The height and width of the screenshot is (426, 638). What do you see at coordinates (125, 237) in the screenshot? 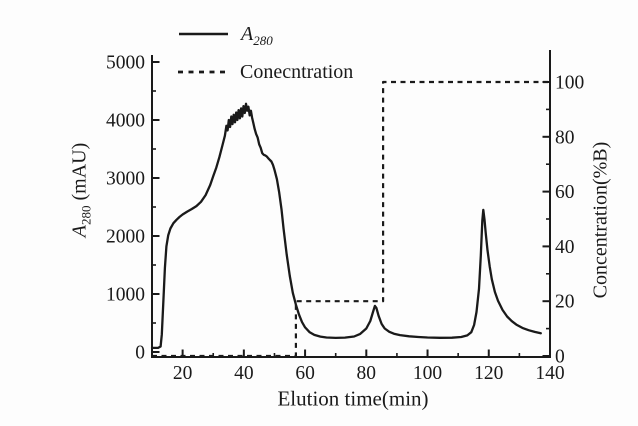
I see `svg-text: 2000` at bounding box center [125, 237].